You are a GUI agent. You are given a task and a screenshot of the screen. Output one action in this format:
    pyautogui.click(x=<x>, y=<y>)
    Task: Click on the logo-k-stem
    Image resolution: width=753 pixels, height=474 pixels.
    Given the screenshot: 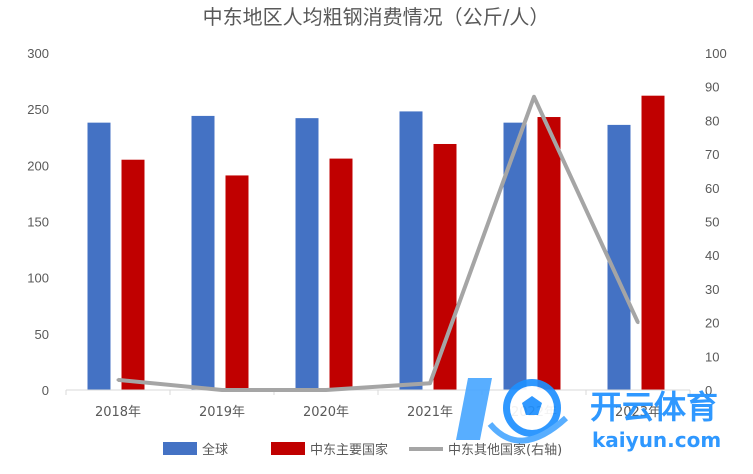 What is the action you would take?
    pyautogui.click(x=474, y=409)
    